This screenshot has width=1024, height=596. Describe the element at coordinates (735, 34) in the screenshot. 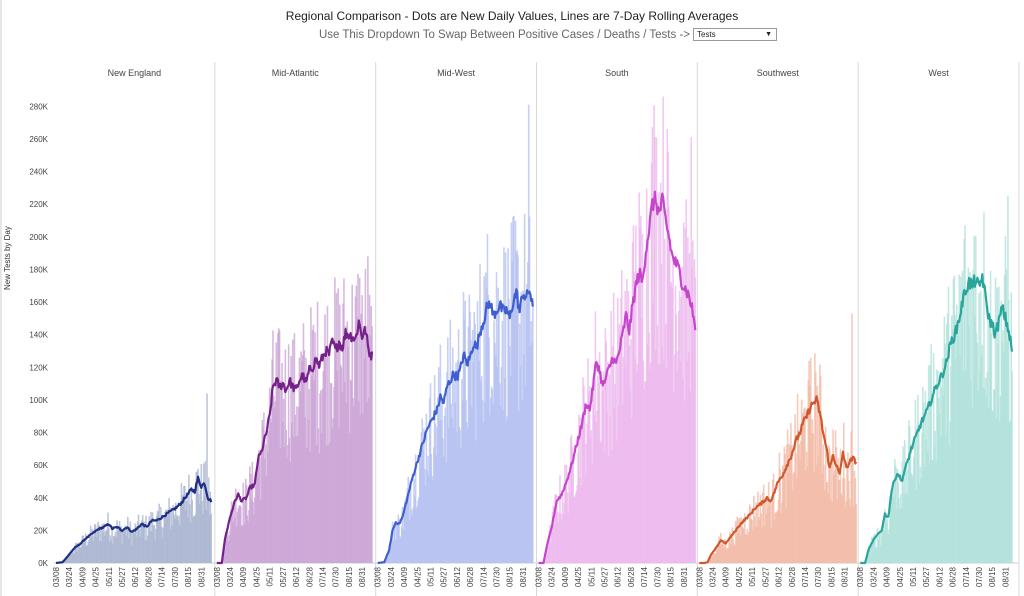

I see `metric-dropdown: Tests ▼` at that location.